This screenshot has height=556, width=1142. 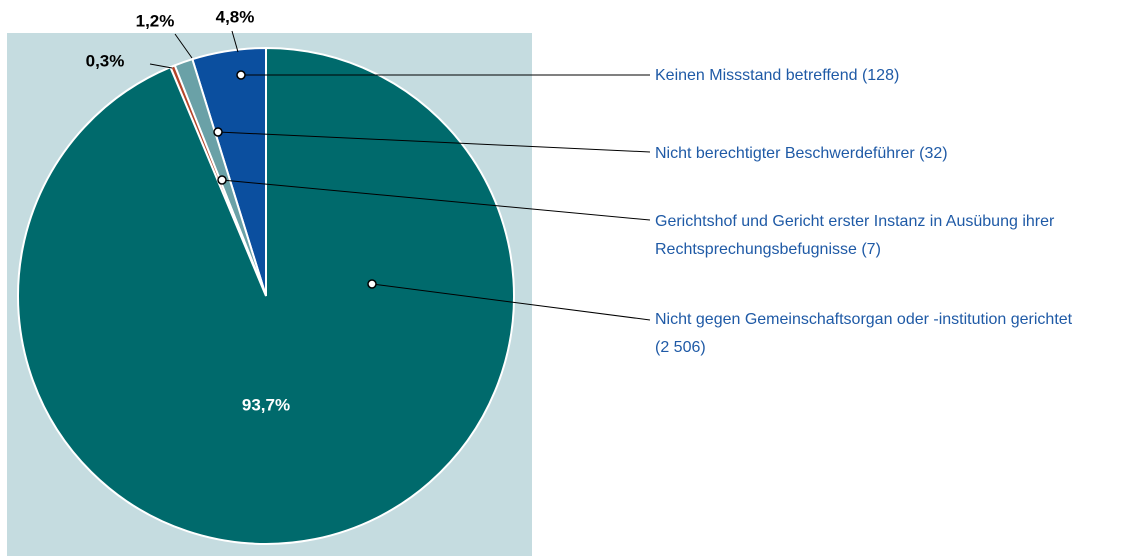 What do you see at coordinates (777, 75) in the screenshot?
I see `legend-label: Keinen Missstand betreffend (128)` at bounding box center [777, 75].